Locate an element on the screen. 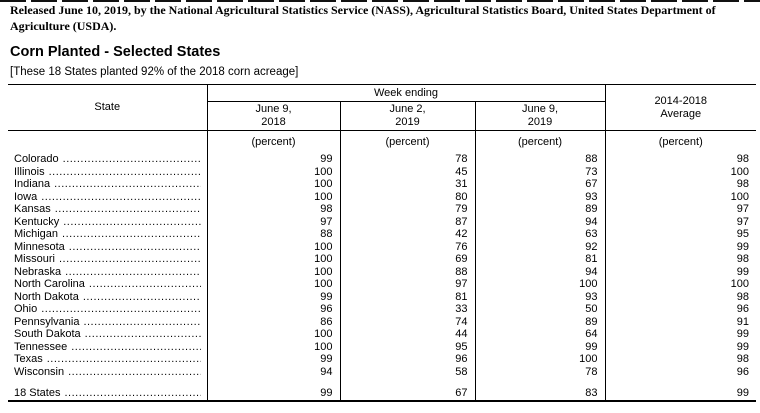 This screenshot has height=413, width=760. value-cell: 76 is located at coordinates (407, 246).